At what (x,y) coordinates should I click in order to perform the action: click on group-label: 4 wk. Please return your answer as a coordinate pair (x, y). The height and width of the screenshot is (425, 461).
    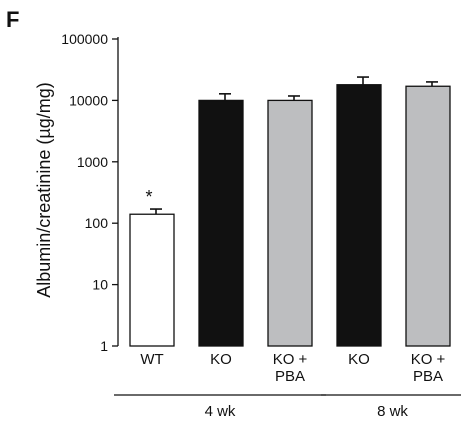
    Looking at the image, I should click on (220, 411).